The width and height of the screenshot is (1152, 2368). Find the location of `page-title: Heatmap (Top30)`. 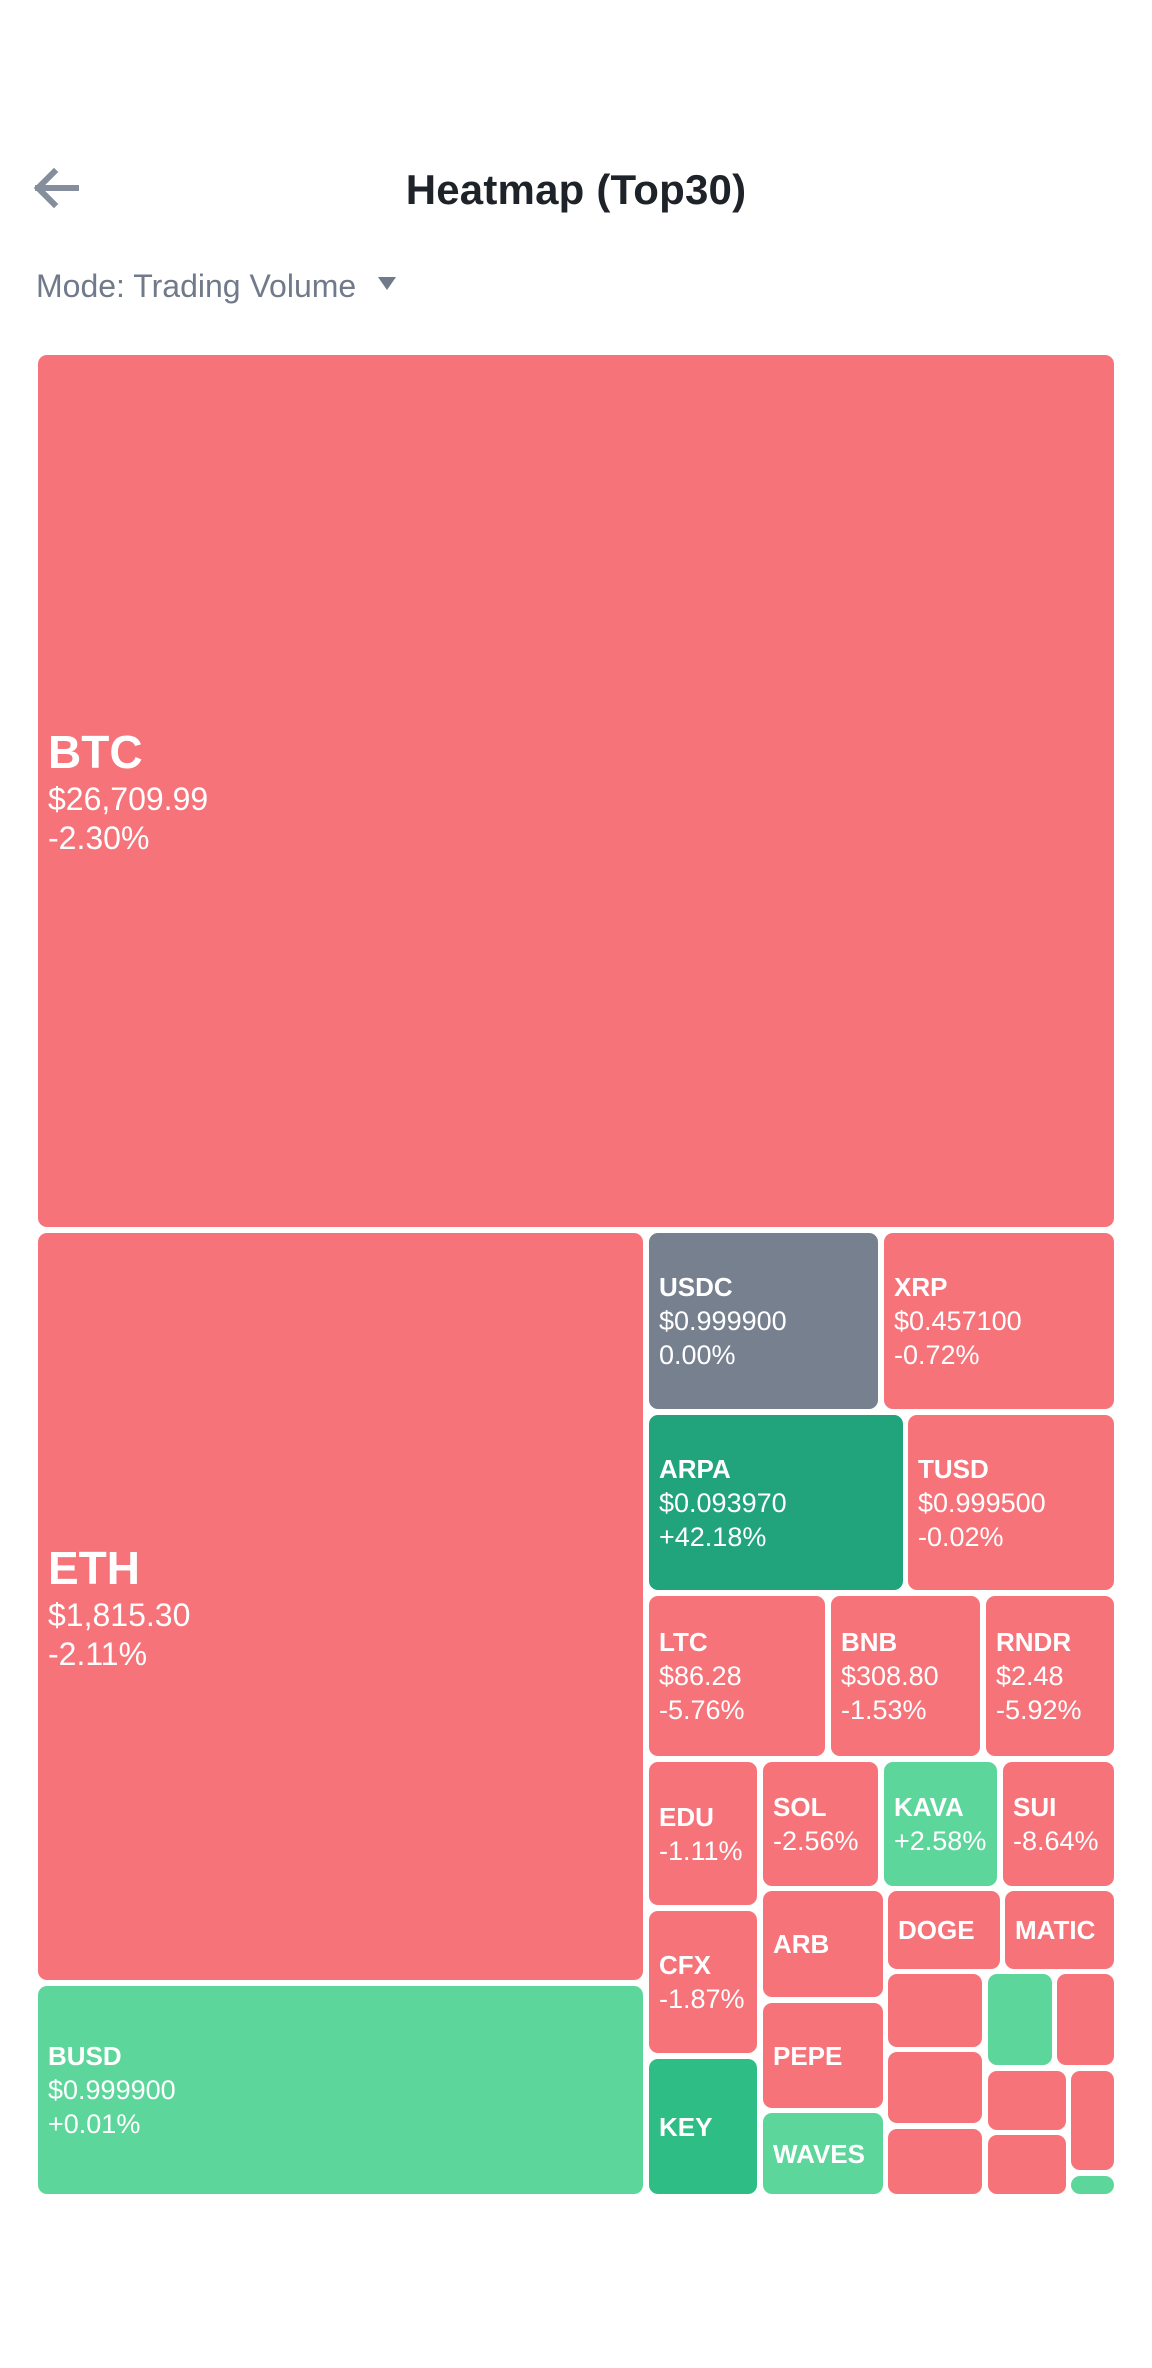

page-title: Heatmap (Top30) is located at coordinates (576, 189).